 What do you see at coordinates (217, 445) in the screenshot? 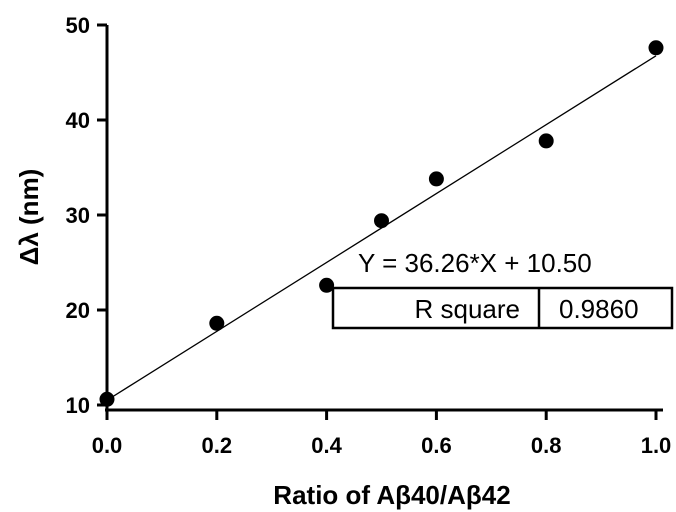
I see `x-tick-label: 0.2` at bounding box center [217, 445].